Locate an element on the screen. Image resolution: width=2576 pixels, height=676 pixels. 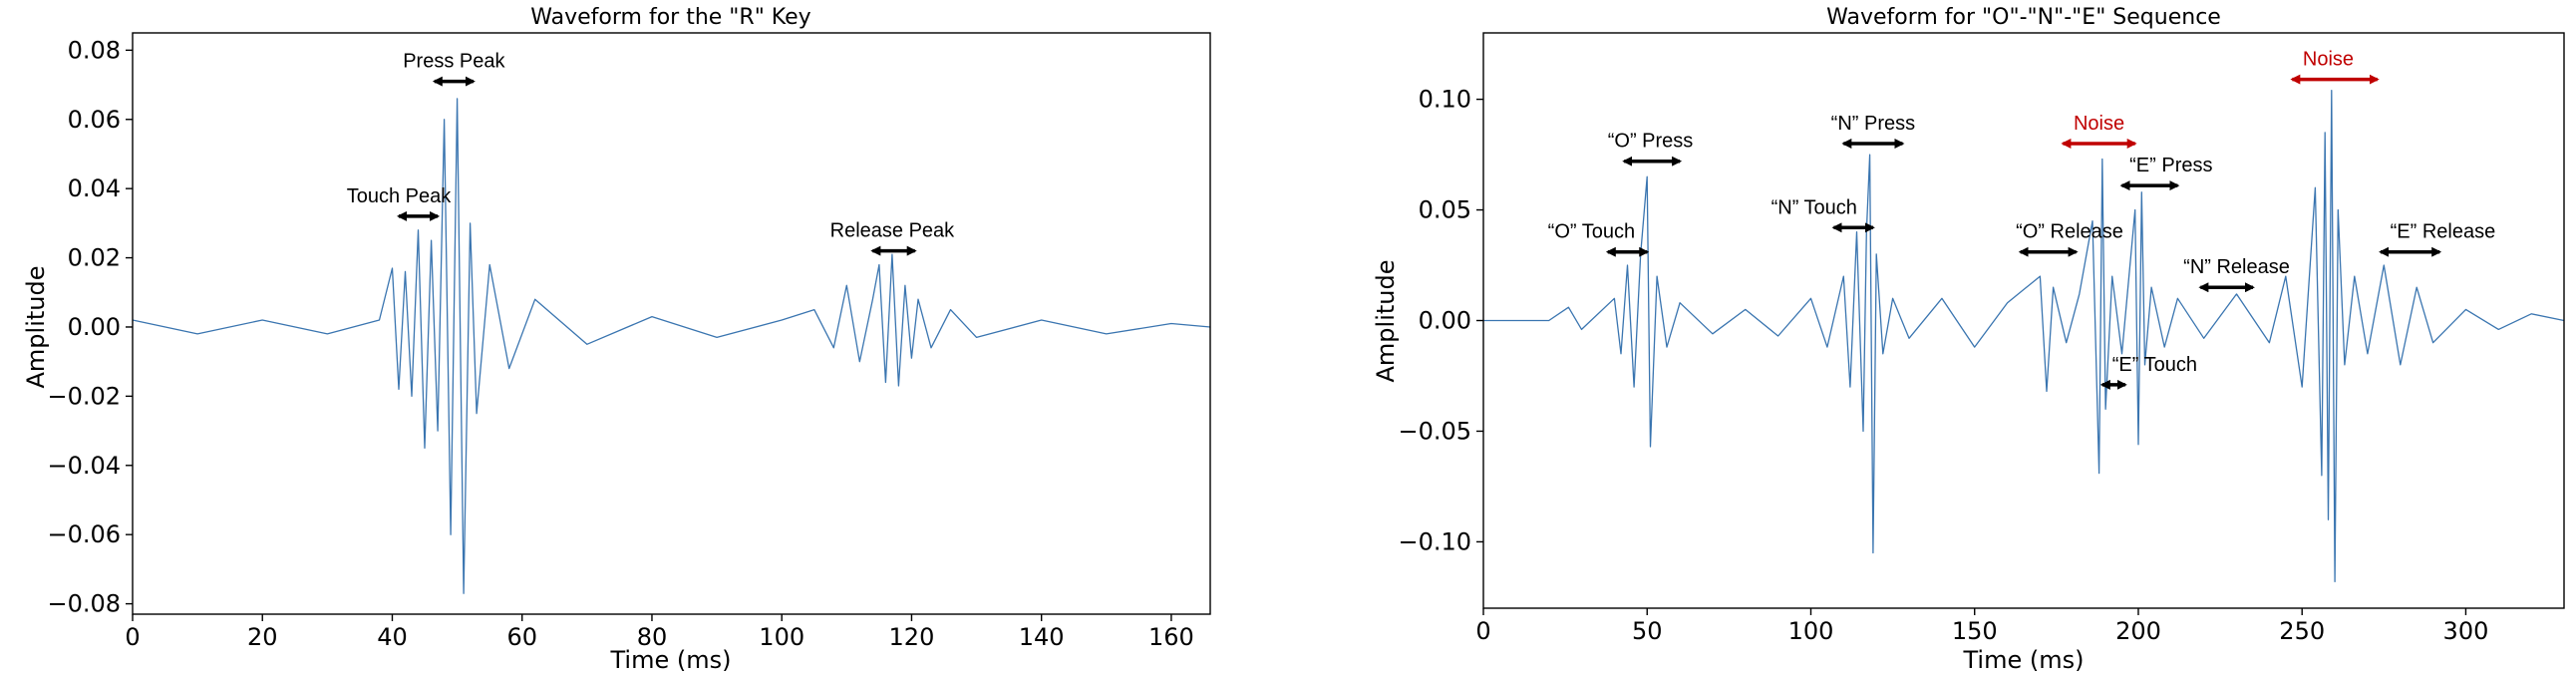
x-tick-label: 50 is located at coordinates (1647, 631).